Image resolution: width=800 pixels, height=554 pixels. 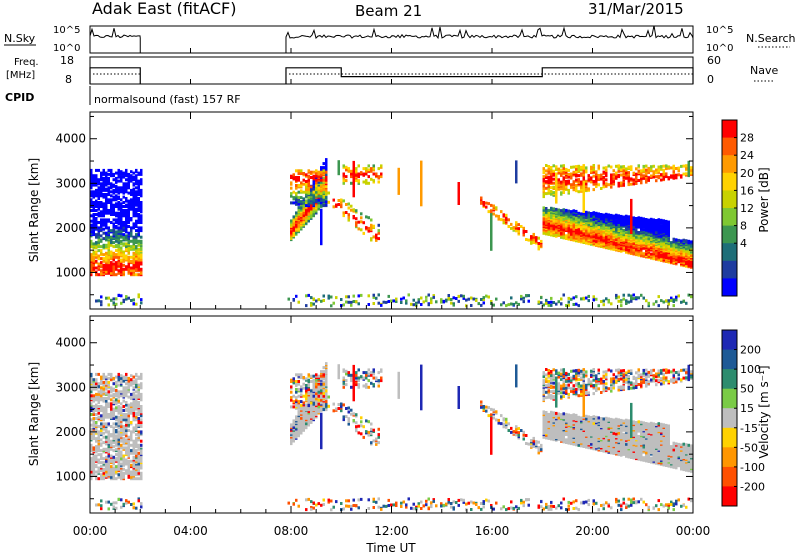 I want to click on nave-tick-bottom: 0, so click(x=710, y=79).